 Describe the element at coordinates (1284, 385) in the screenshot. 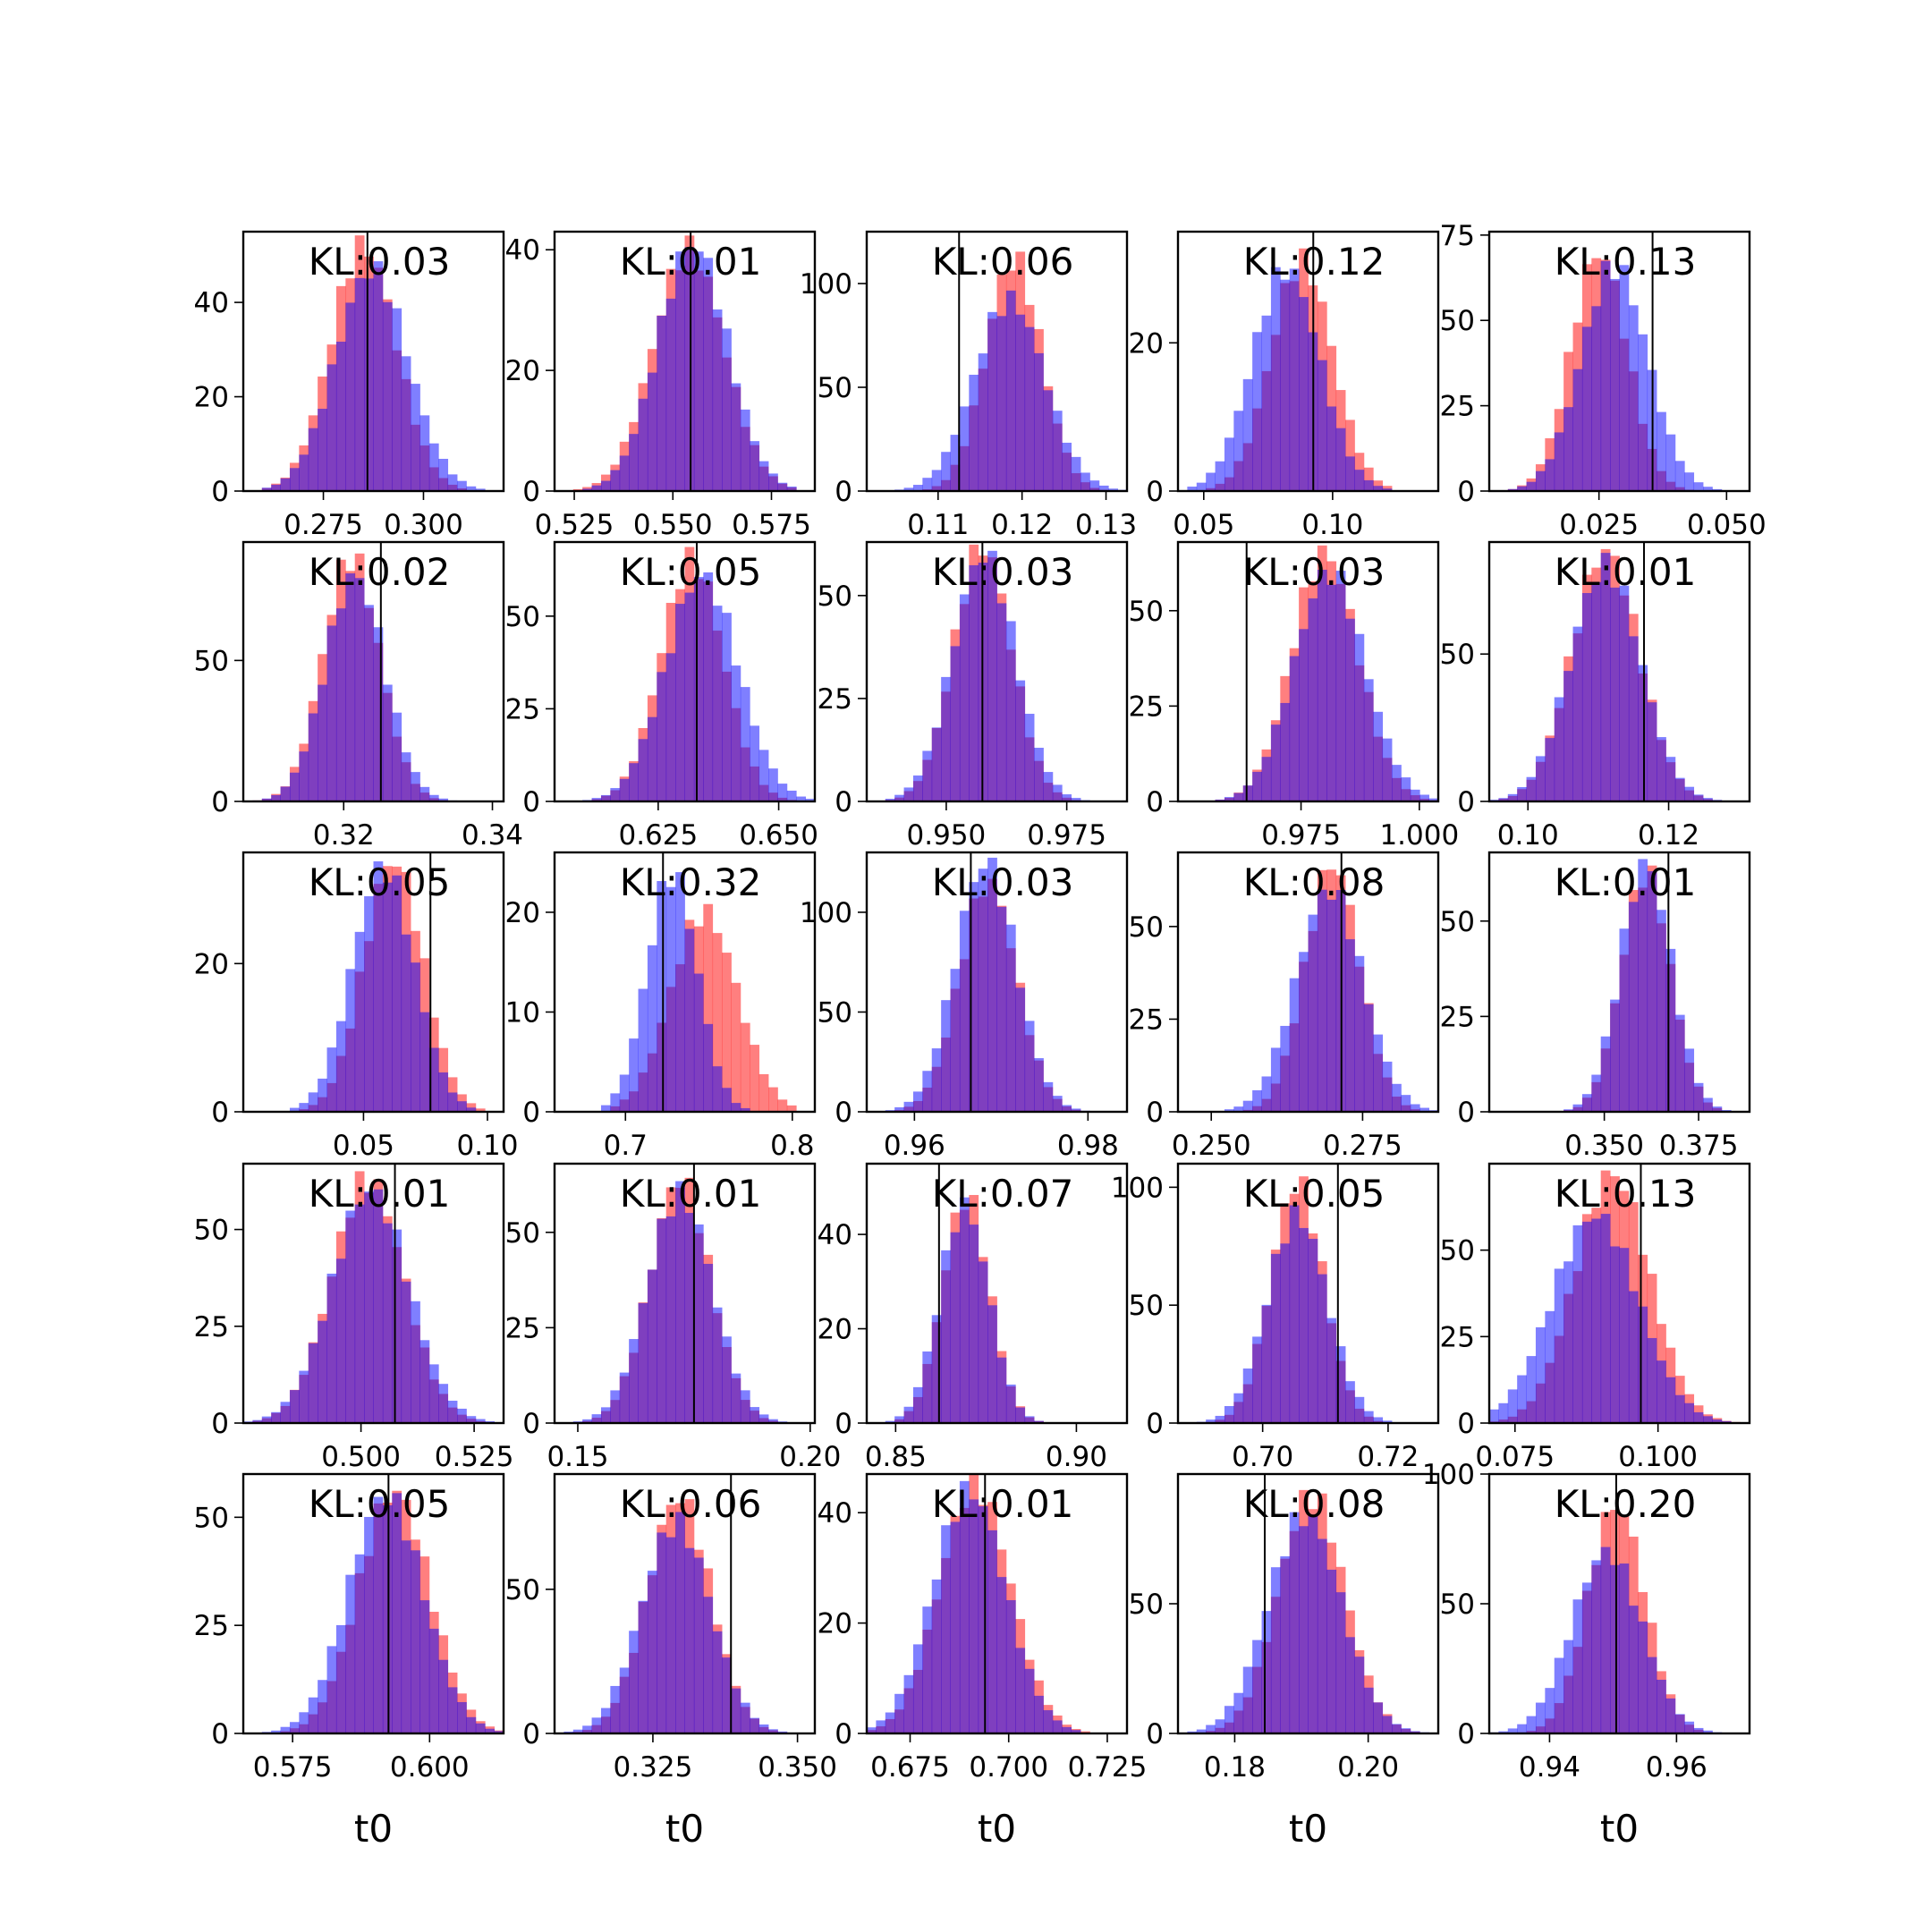

I see `subplot-1-4: KL:0.12 0 20 0.05 0.10` at that location.